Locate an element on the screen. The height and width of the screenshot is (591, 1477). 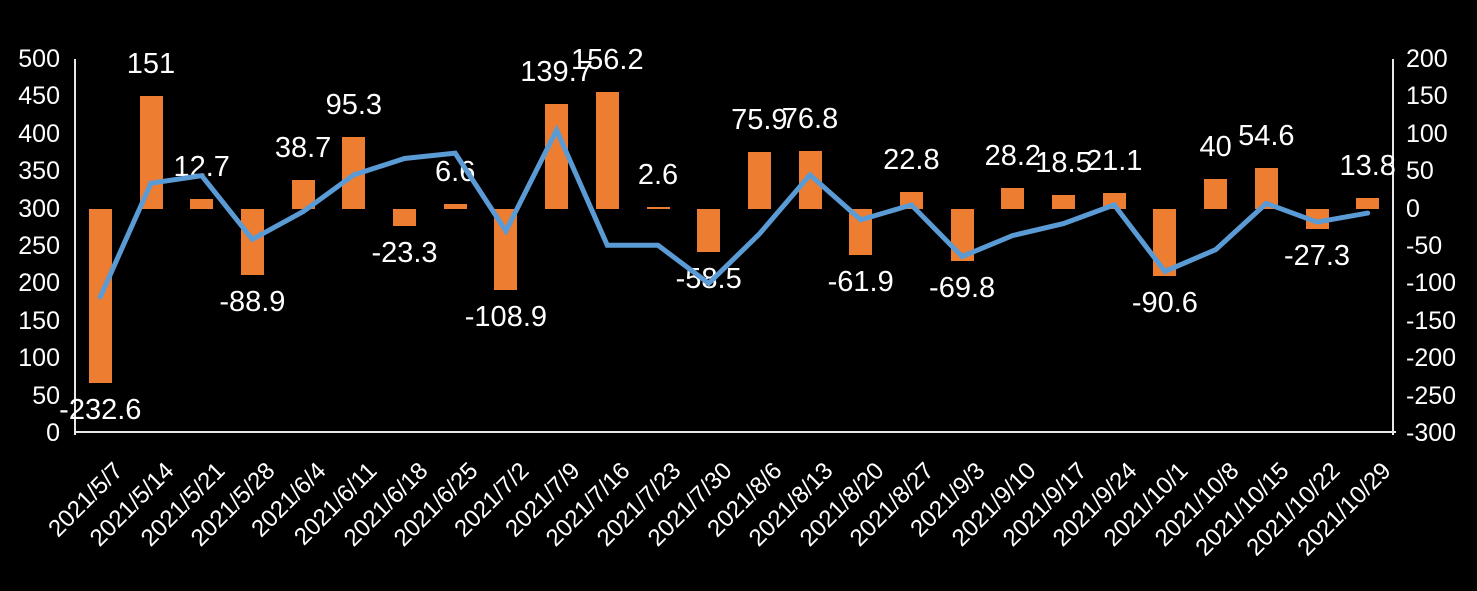
bar-value-label: -90.6 is located at coordinates (1164, 303).